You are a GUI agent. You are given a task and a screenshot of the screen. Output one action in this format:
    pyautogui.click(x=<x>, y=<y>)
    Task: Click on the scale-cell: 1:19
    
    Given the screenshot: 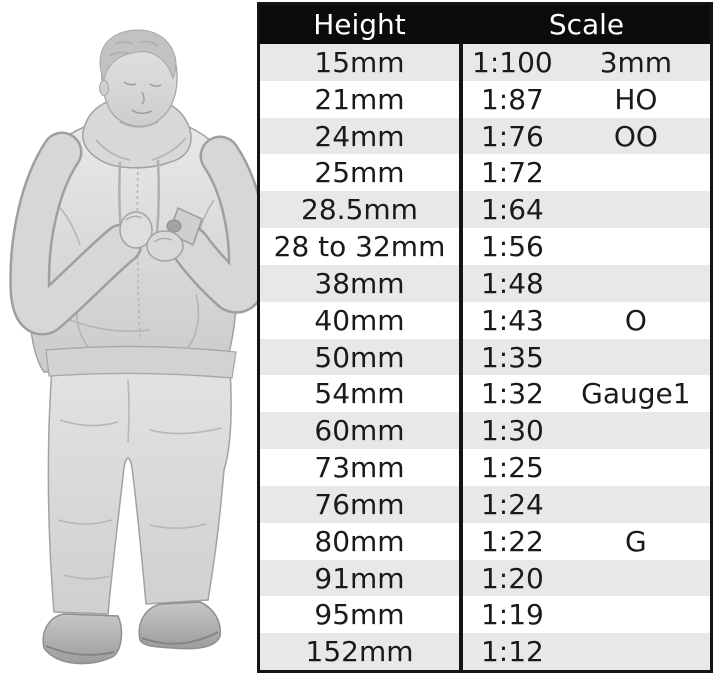 What is the action you would take?
    pyautogui.click(x=586, y=614)
    